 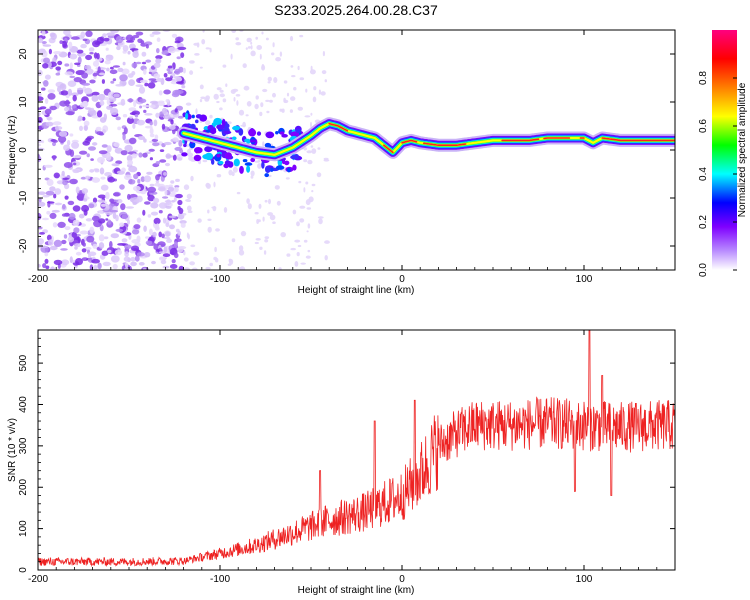 What do you see at coordinates (38, 579) in the screenshot?
I see `x-tick-label: -200` at bounding box center [38, 579].